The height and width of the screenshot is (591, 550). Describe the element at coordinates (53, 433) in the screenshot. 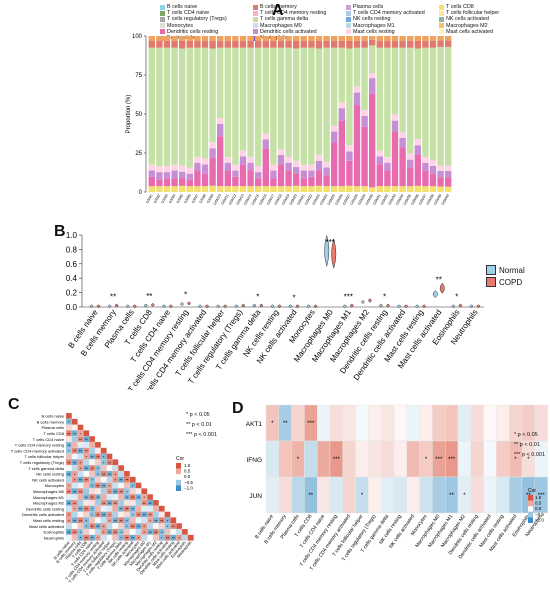

I see `row-label-c: T cells CD8` at that location.